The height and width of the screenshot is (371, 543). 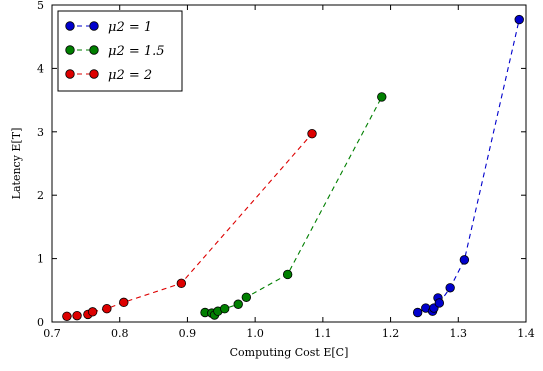 I want to click on x-tick-label: 0.8, so click(x=120, y=333).